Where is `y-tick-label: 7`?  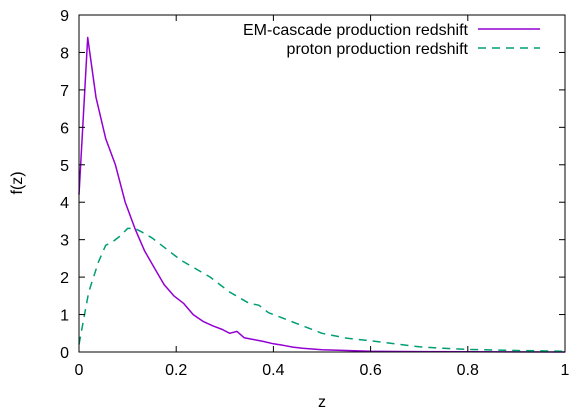 y-tick-label: 7 is located at coordinates (64, 91).